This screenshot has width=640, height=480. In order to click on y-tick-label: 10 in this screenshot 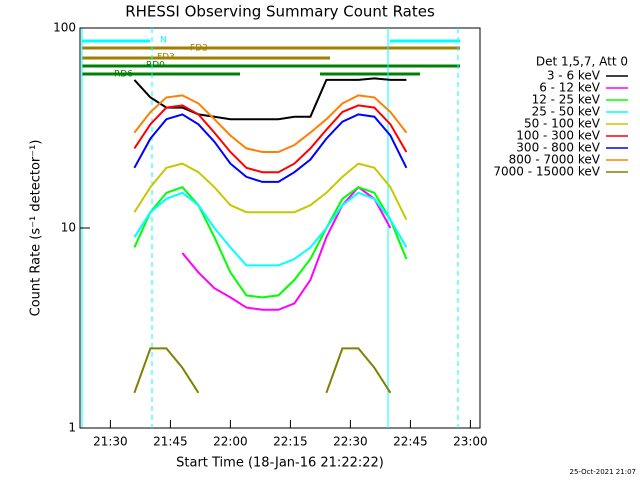, I will do `click(68, 228)`.